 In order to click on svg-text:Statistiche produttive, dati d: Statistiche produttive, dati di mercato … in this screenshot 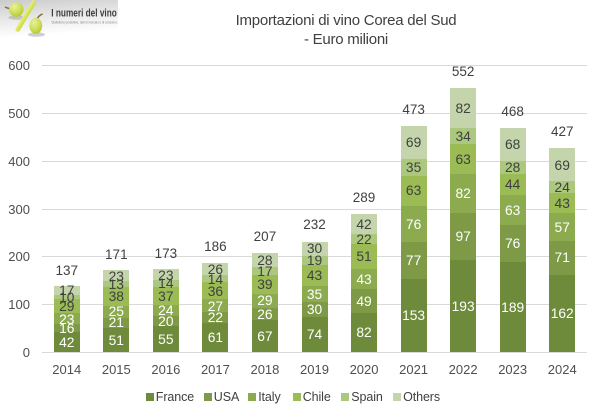, I will do `click(85, 22)`.